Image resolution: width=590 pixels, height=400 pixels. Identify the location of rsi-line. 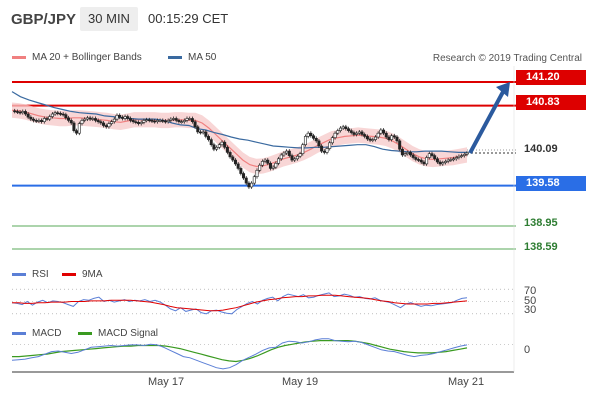
(239, 303).